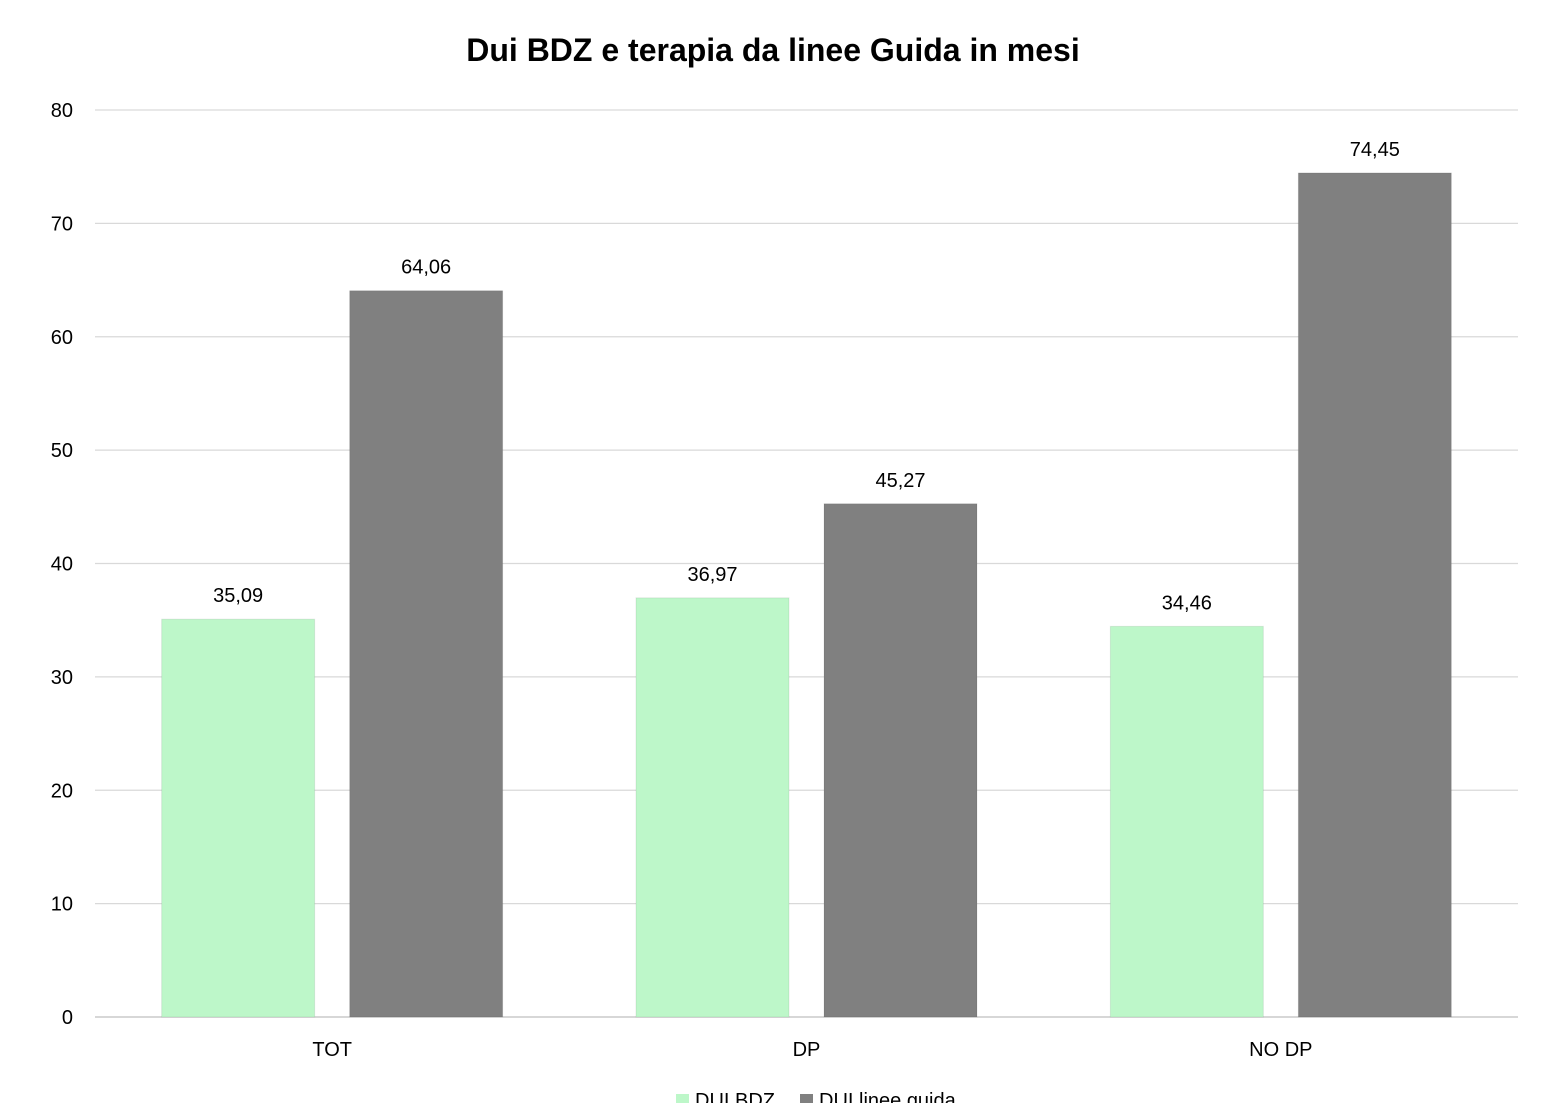 The image size is (1546, 1103). I want to click on data-label: 35,09, so click(238, 596).